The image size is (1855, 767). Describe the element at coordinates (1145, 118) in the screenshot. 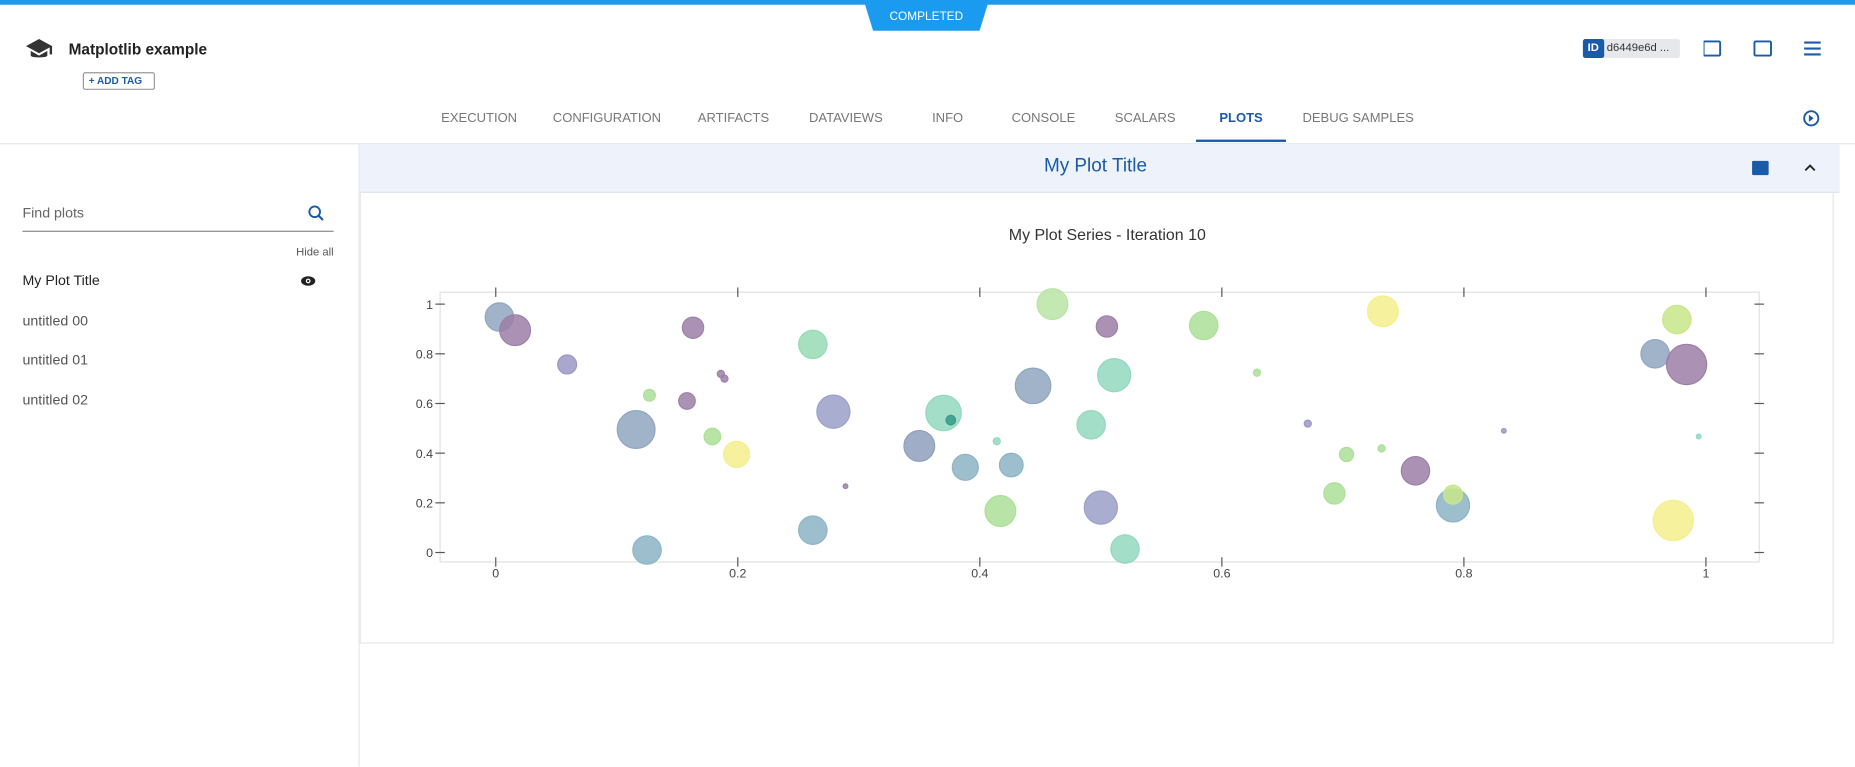

I see `tab: SCALARS` at that location.